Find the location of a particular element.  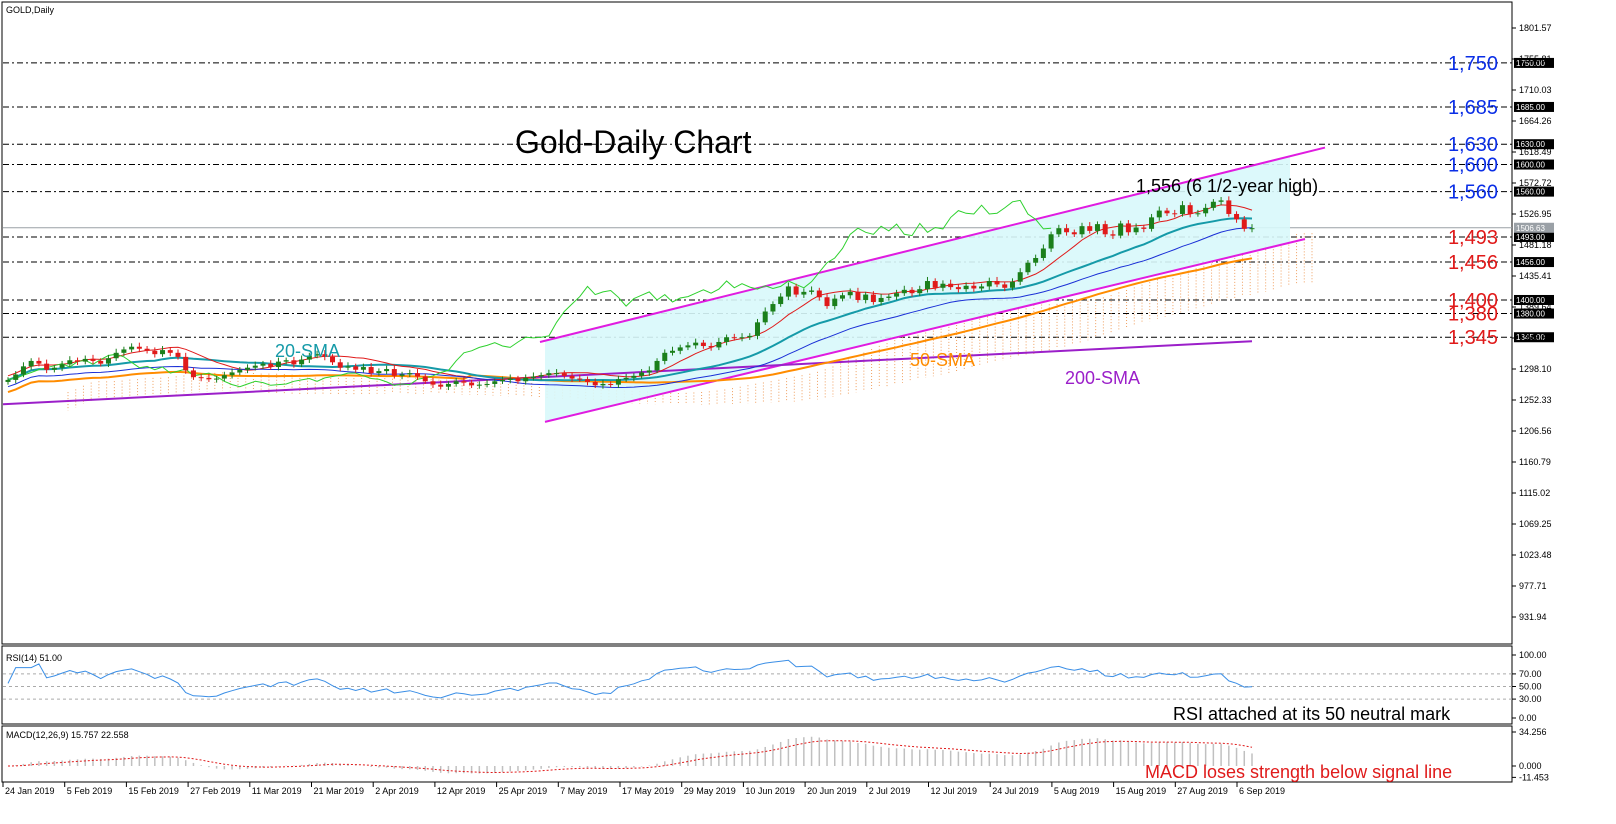

macd-indicator: 34.256 0.000-11.453 is located at coordinates (778, 754).